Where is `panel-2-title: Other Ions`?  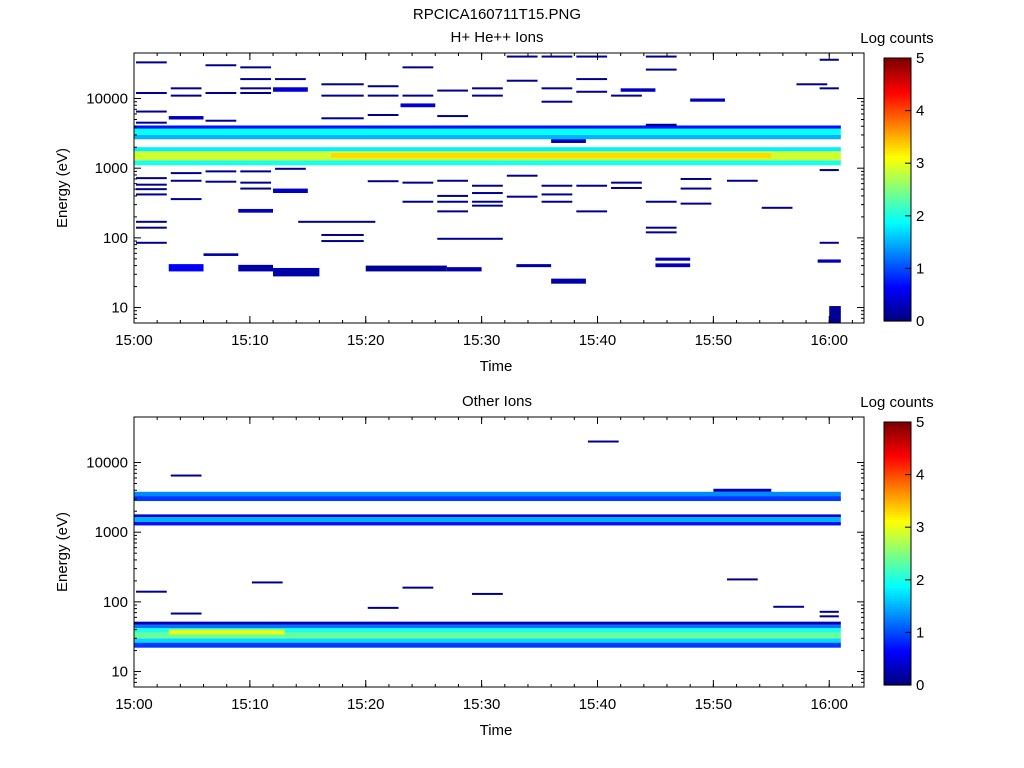
panel-2-title: Other Ions is located at coordinates (497, 401).